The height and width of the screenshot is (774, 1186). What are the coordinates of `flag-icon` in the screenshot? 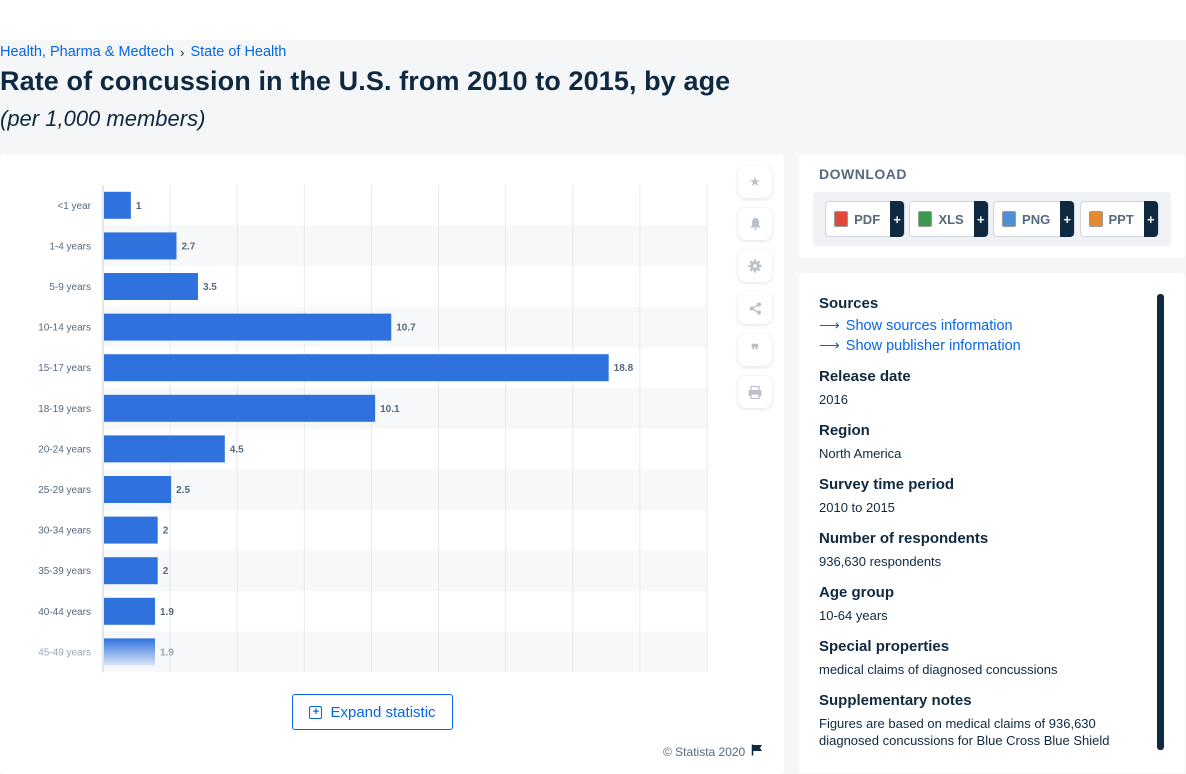 It's located at (757, 751).